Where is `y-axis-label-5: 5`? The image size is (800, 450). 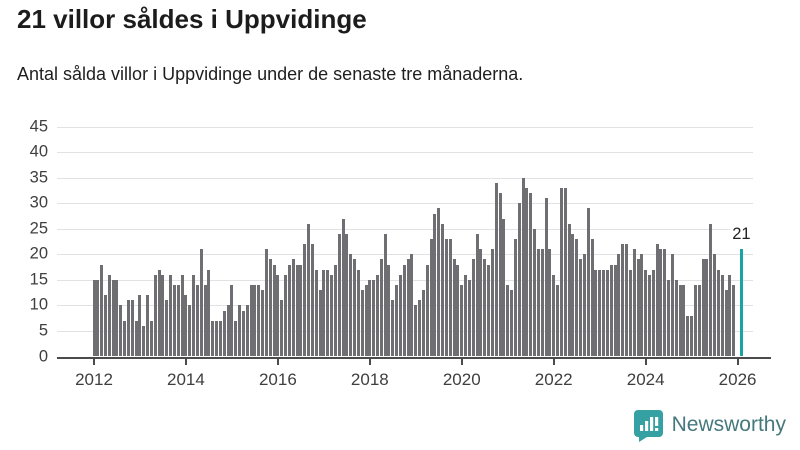
y-axis-label-5: 5 is located at coordinates (43, 330).